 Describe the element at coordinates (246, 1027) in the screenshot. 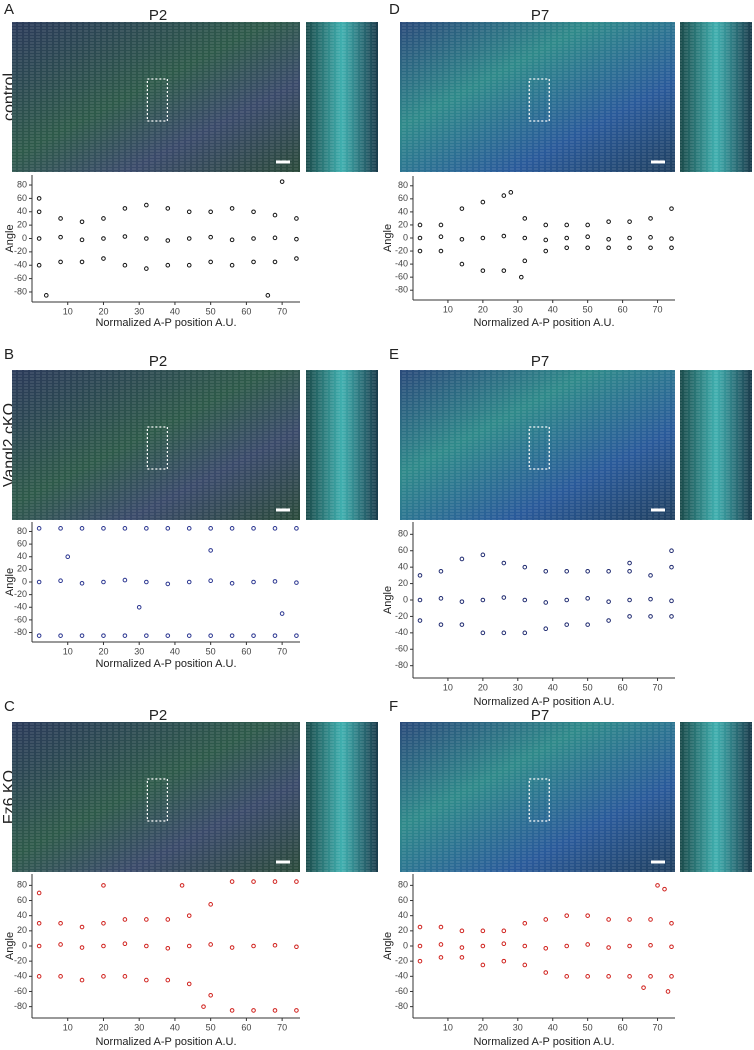

I see `x-tick-label: 60` at that location.